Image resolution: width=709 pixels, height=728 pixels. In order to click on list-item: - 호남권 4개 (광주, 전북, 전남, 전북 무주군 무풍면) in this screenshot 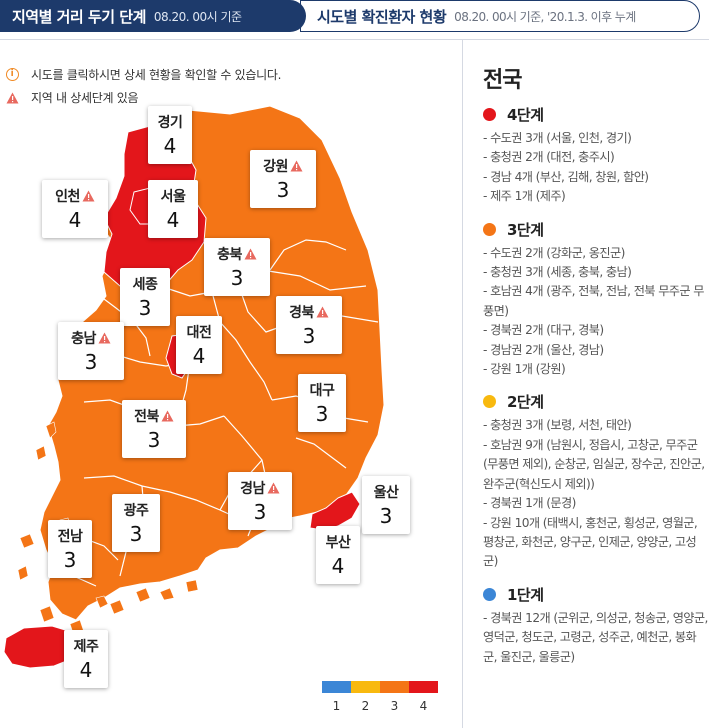, I will do `click(594, 301)`.